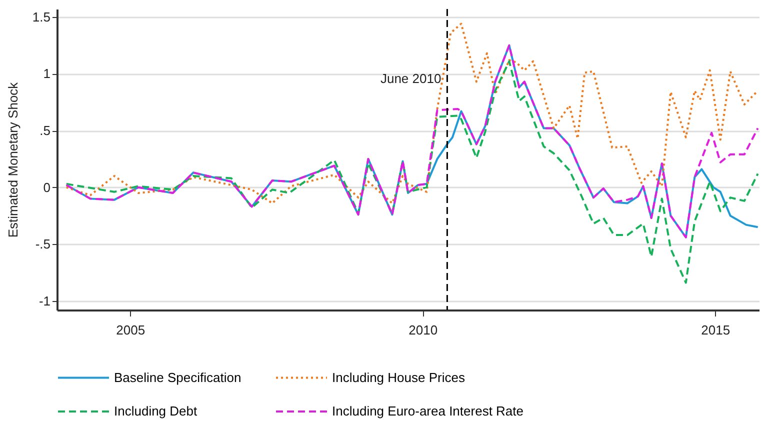 This screenshot has height=425, width=761. I want to click on legend-label: Including House Prices, so click(399, 377).